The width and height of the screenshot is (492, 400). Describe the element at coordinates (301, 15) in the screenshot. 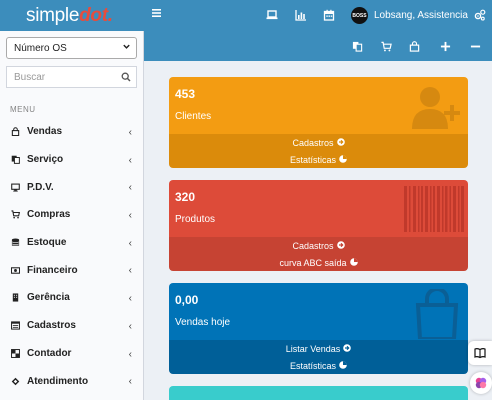

I see `bar-chart-icon` at that location.